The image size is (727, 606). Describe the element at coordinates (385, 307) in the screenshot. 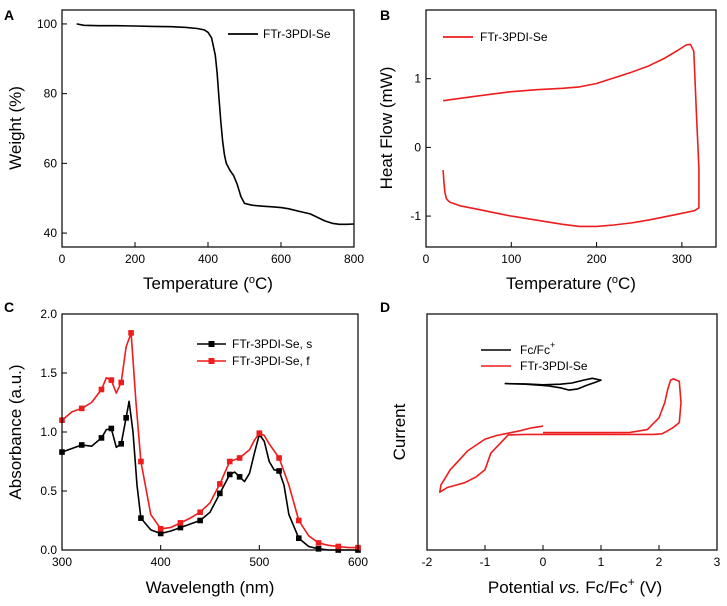

I see `panel-d-letter: D` at that location.